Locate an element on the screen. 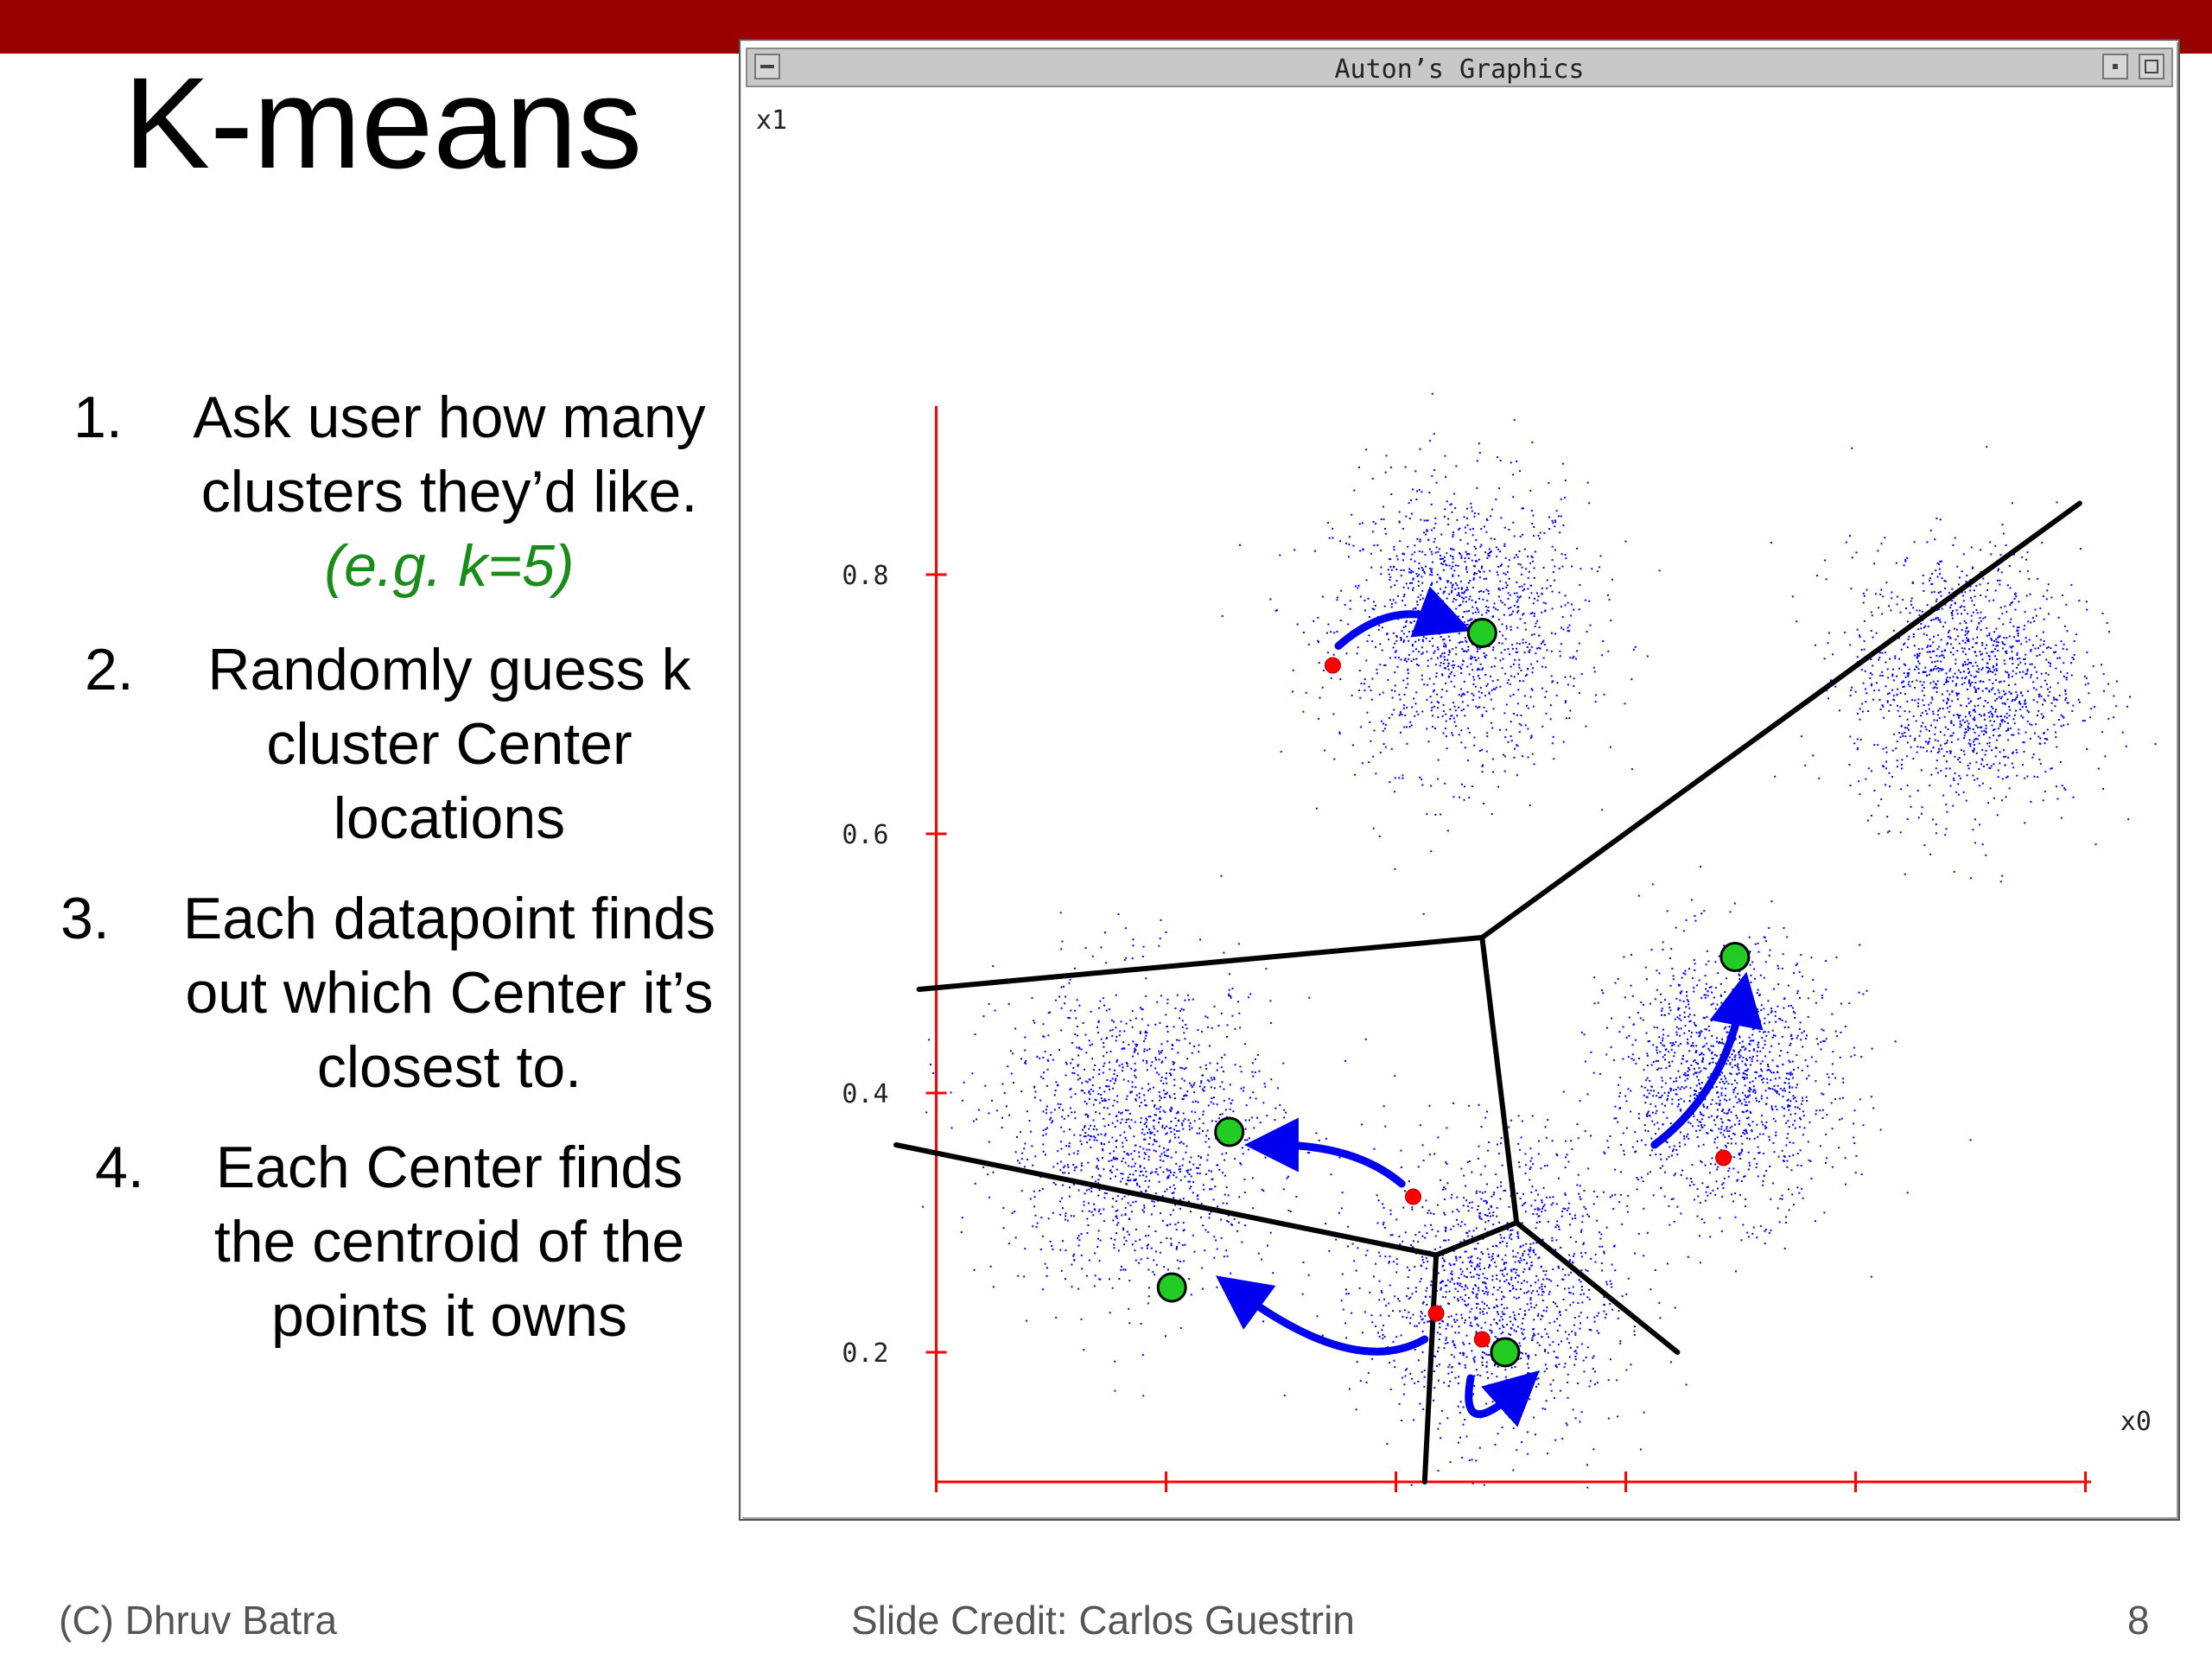  maximize-button is located at coordinates (2151, 66).